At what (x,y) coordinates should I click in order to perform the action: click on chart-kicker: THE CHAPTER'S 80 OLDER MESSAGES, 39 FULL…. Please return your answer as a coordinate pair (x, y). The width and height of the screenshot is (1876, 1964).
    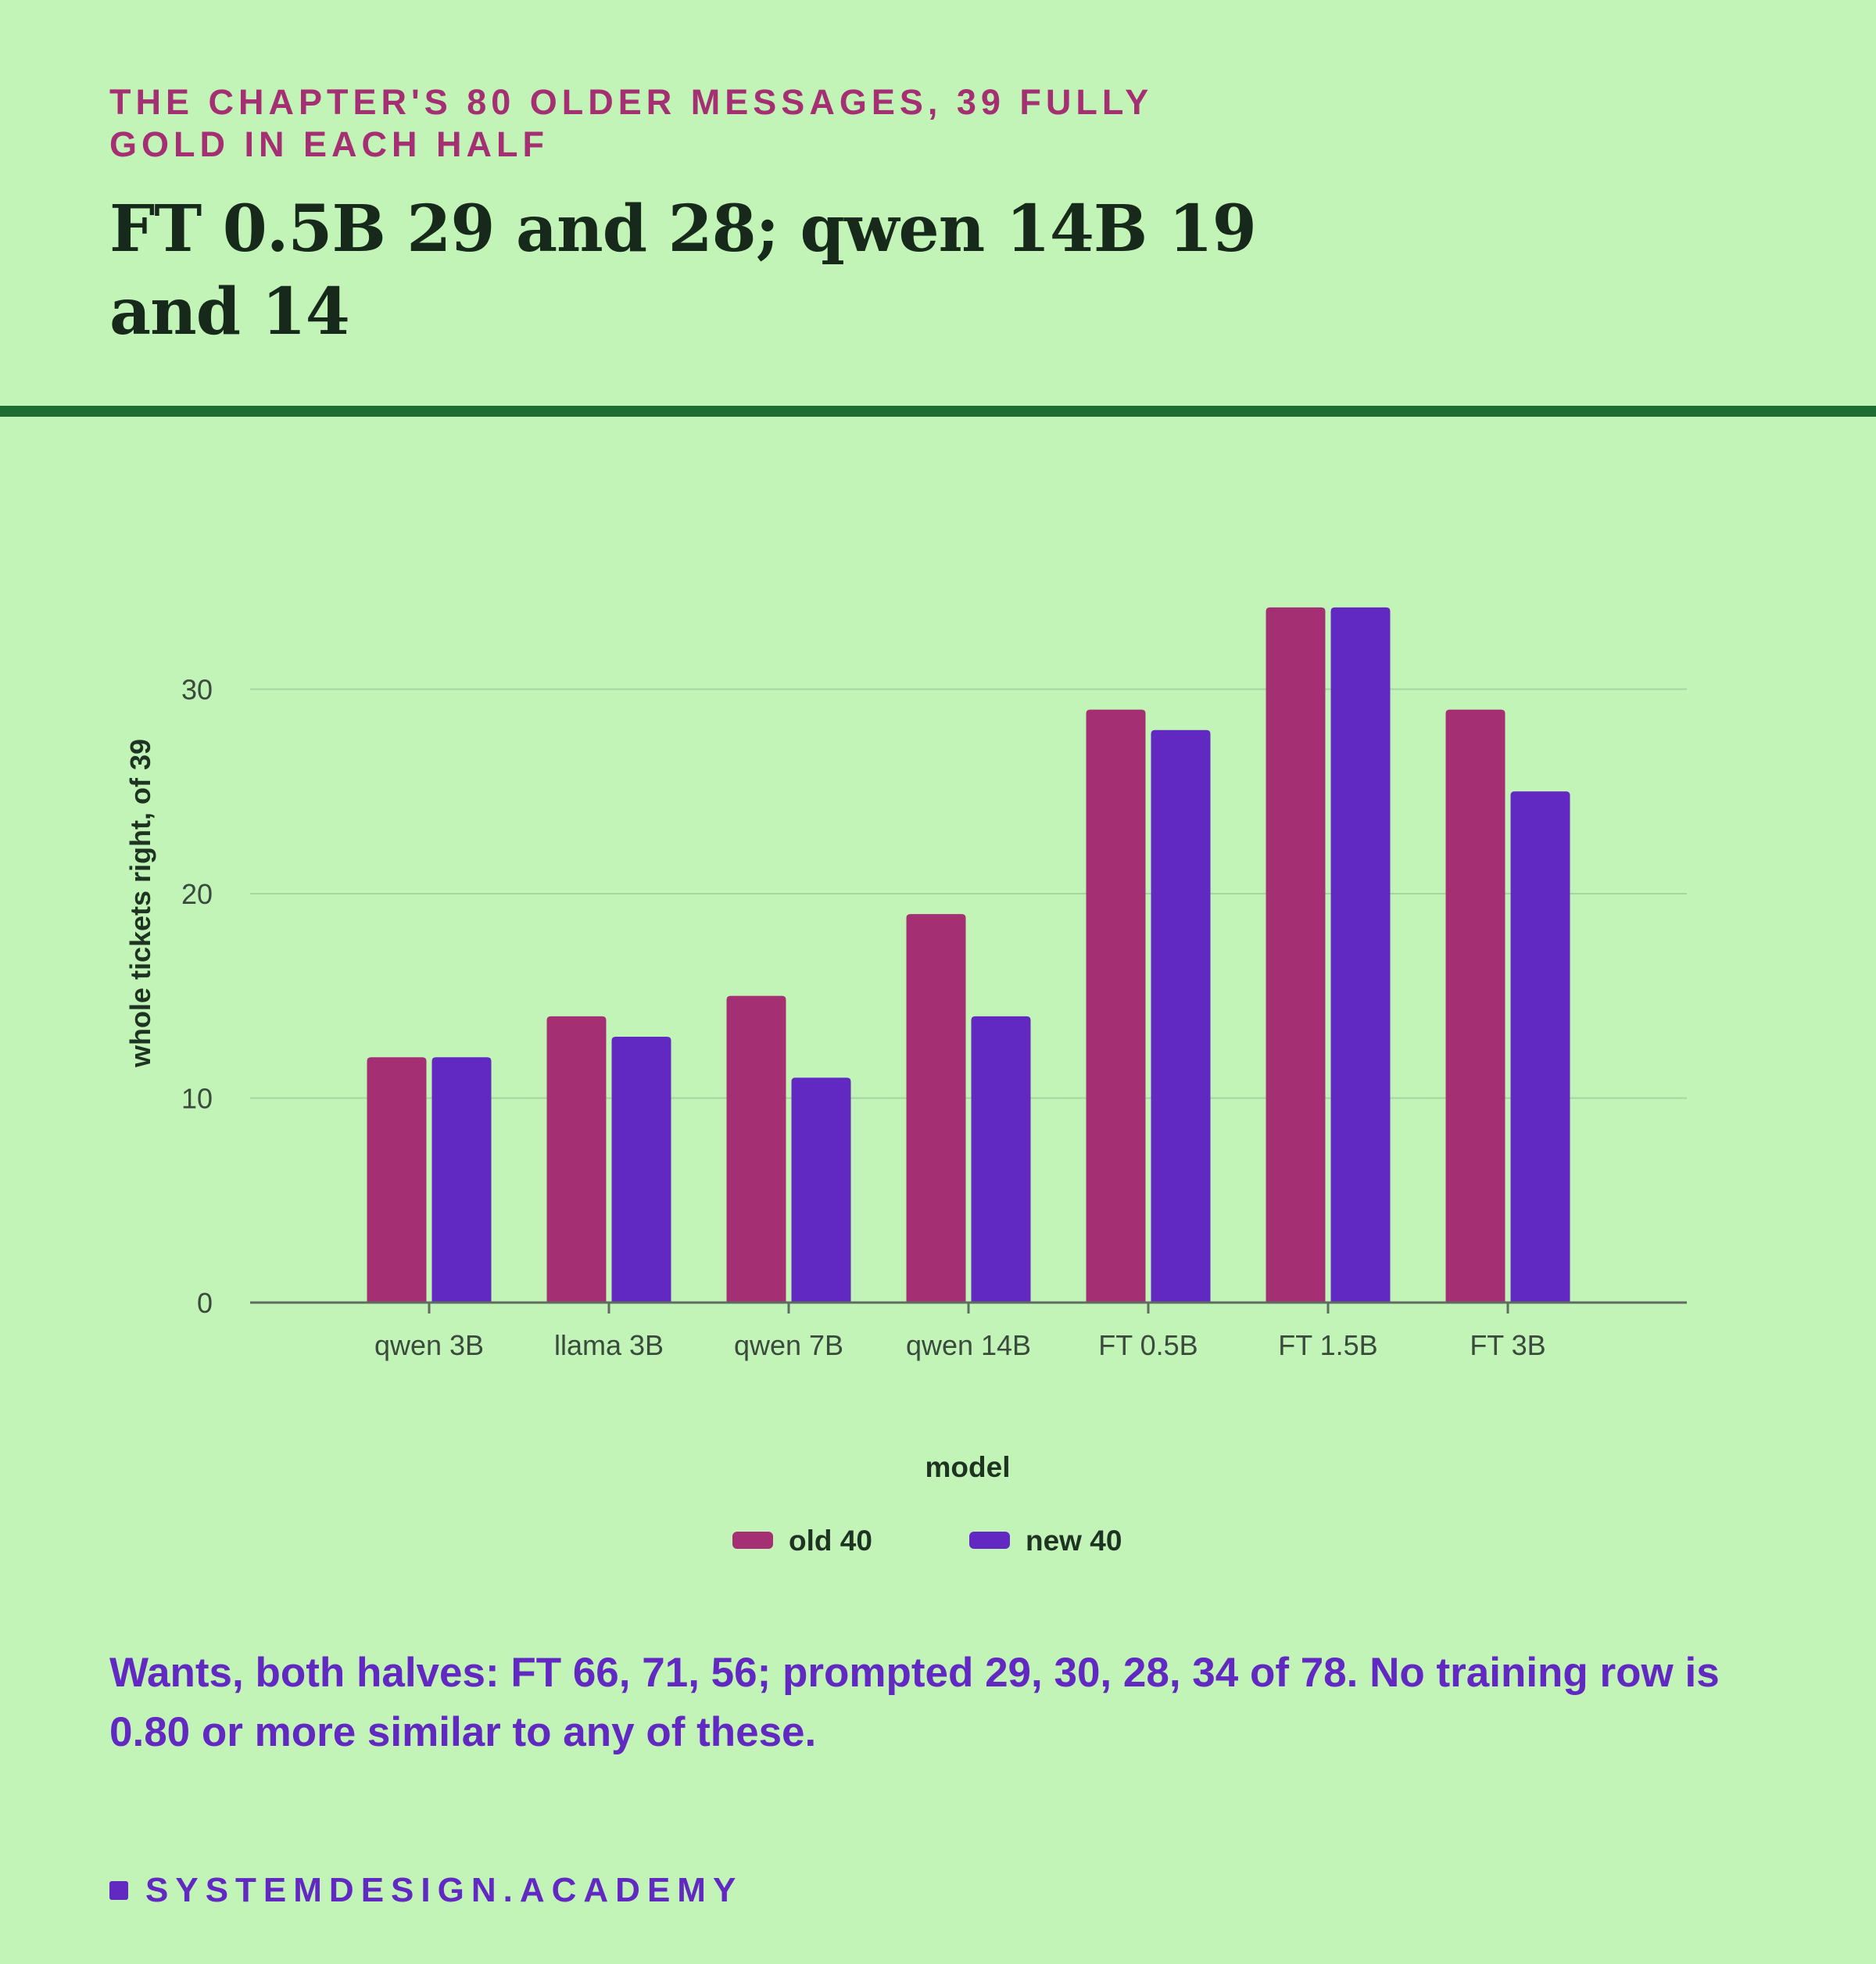
    Looking at the image, I should click on (631, 123).